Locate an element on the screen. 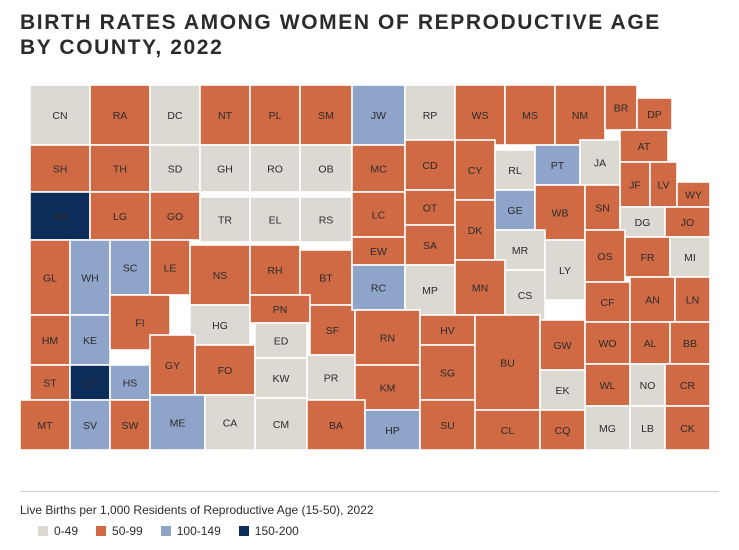  county-lb: LB is located at coordinates (647, 428).